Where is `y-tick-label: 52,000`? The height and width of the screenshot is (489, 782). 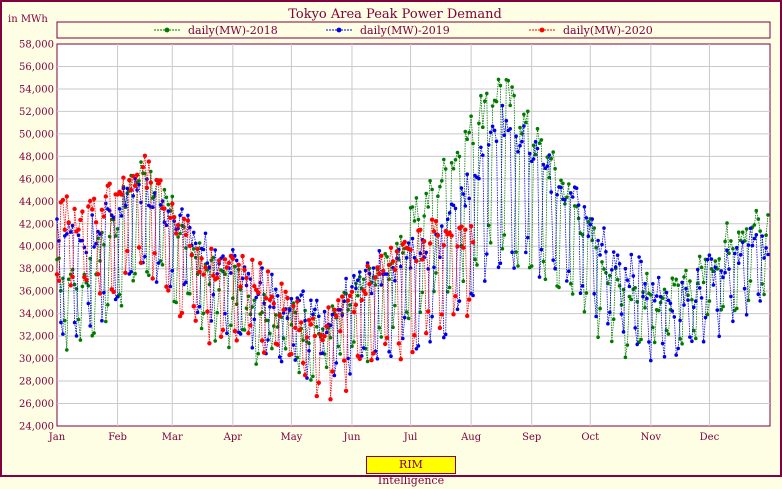 y-tick-label: 52,000 is located at coordinates (36, 112).